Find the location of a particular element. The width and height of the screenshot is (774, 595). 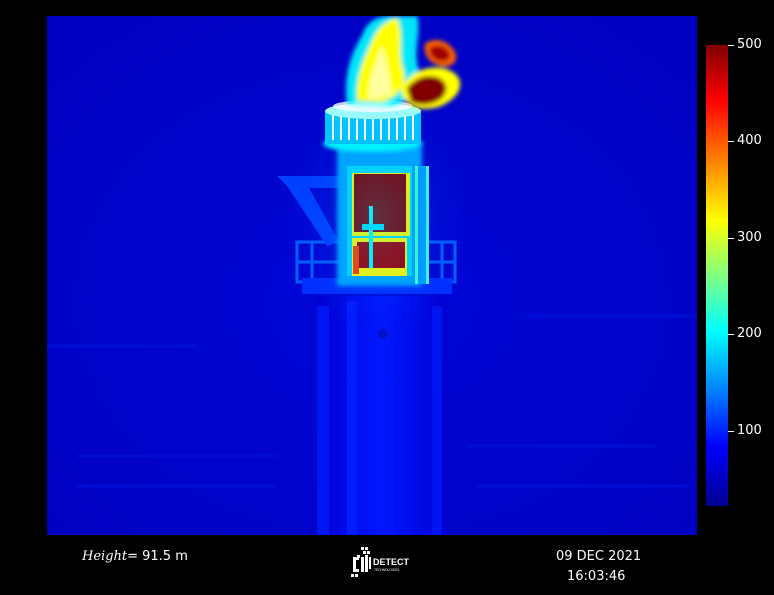

temperature-colorbar is located at coordinates (717, 275).